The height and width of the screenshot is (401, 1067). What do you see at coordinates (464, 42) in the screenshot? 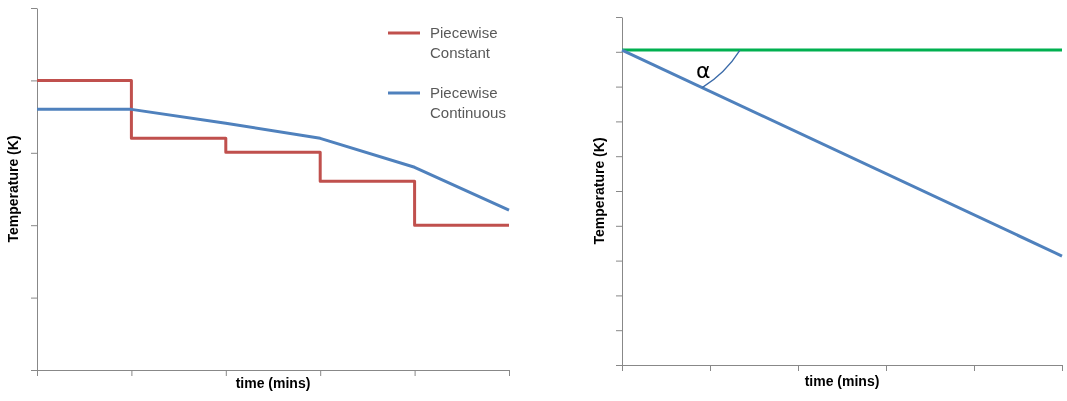
I see `legend-label: Piecewise Constant` at bounding box center [464, 42].